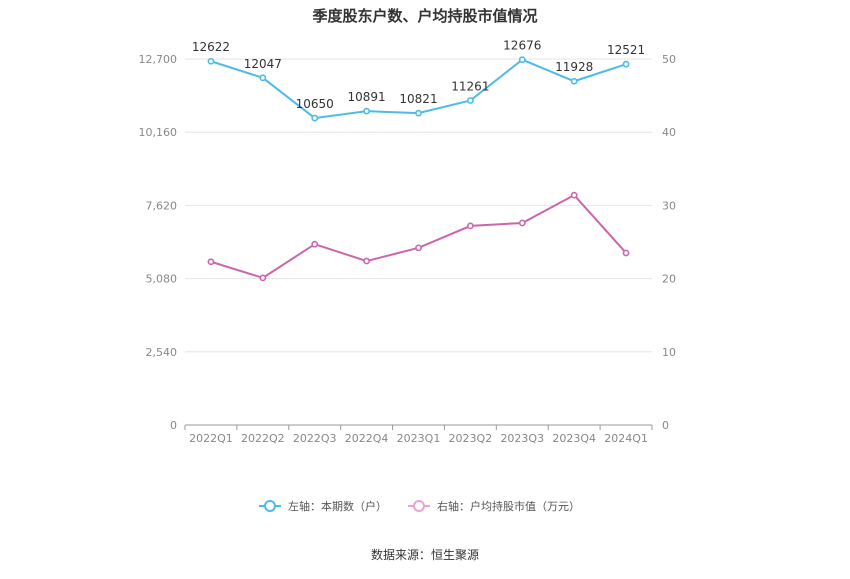  What do you see at coordinates (669, 352) in the screenshot?
I see `right-axis-tick-label: 10` at bounding box center [669, 352].